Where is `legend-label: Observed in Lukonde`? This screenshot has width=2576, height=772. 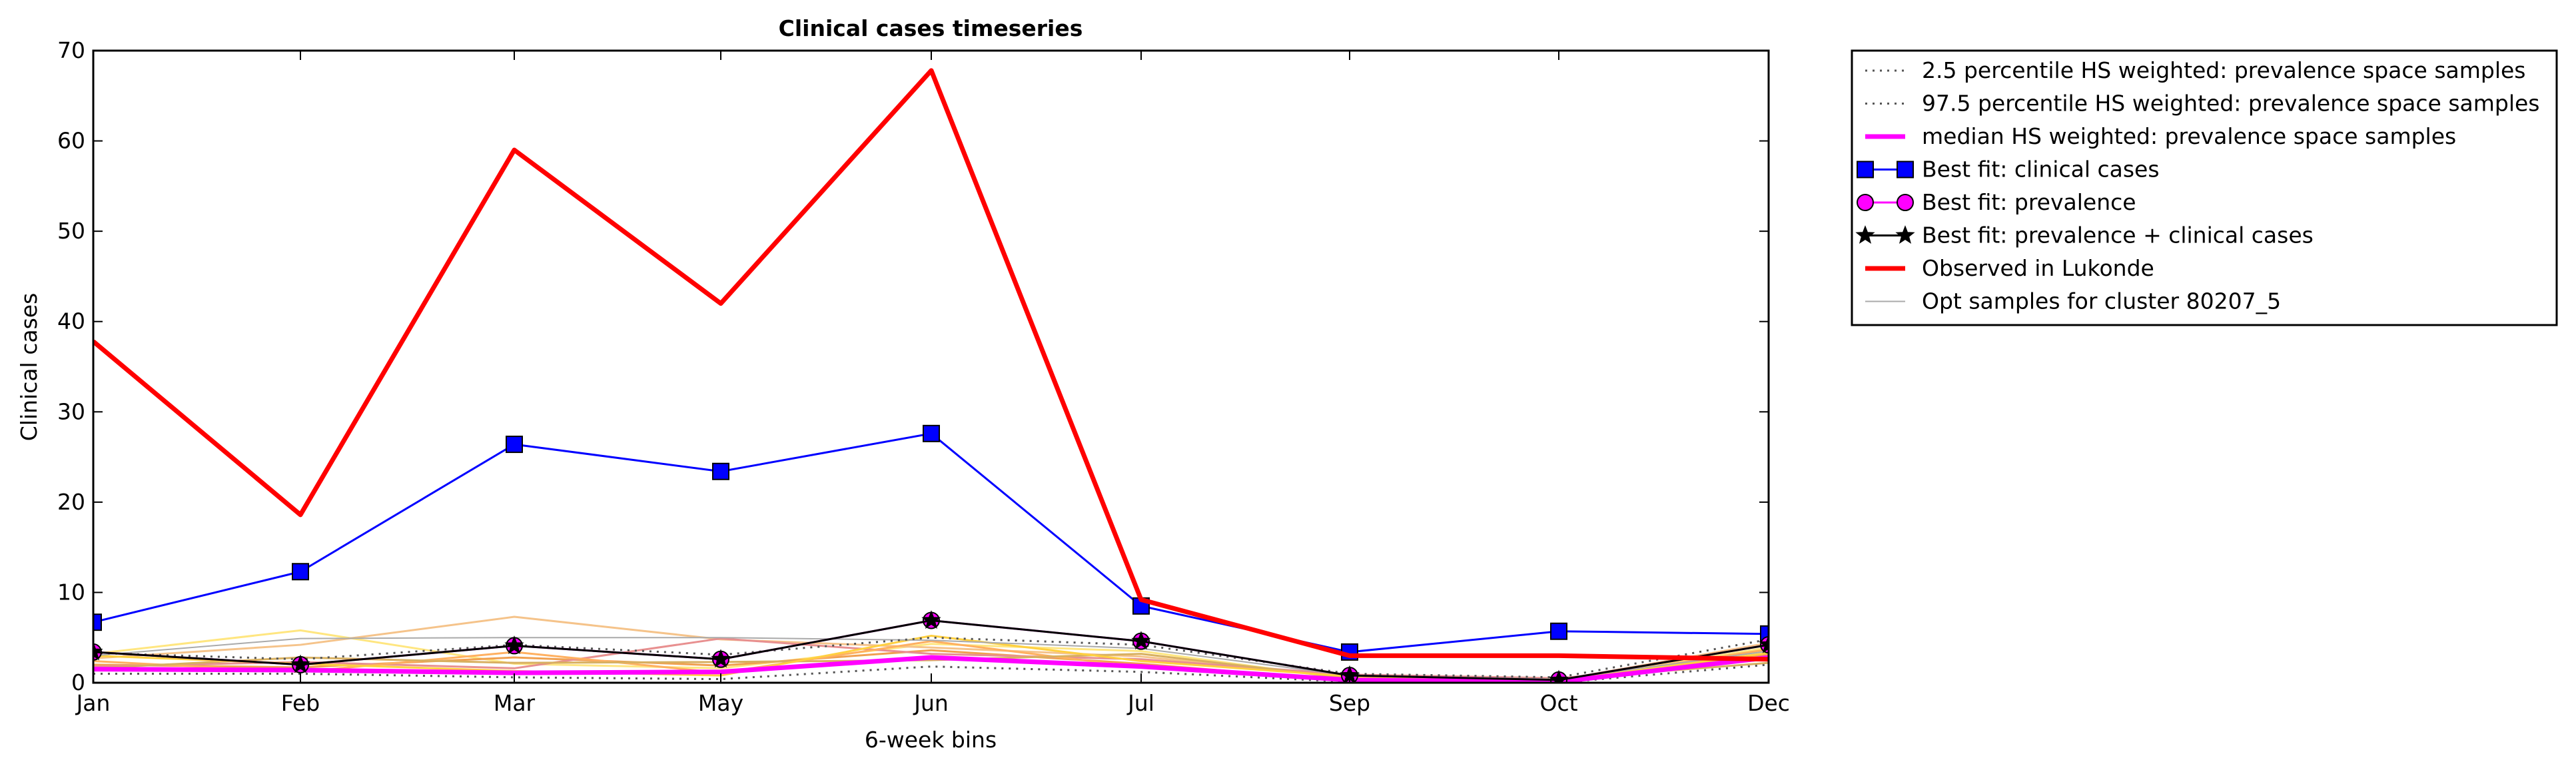 legend-label: Observed in Lukonde is located at coordinates (2038, 268).